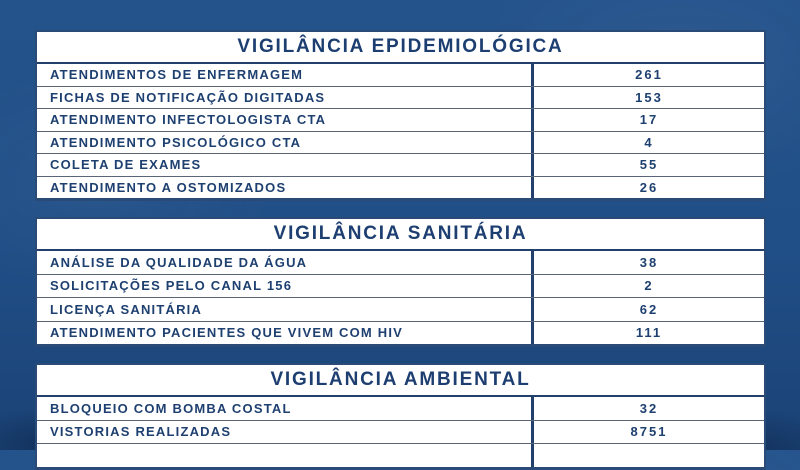 Image resolution: width=800 pixels, height=470 pixels. I want to click on section-title: VIGILÂNCIA AMBIENTAL, so click(400, 380).